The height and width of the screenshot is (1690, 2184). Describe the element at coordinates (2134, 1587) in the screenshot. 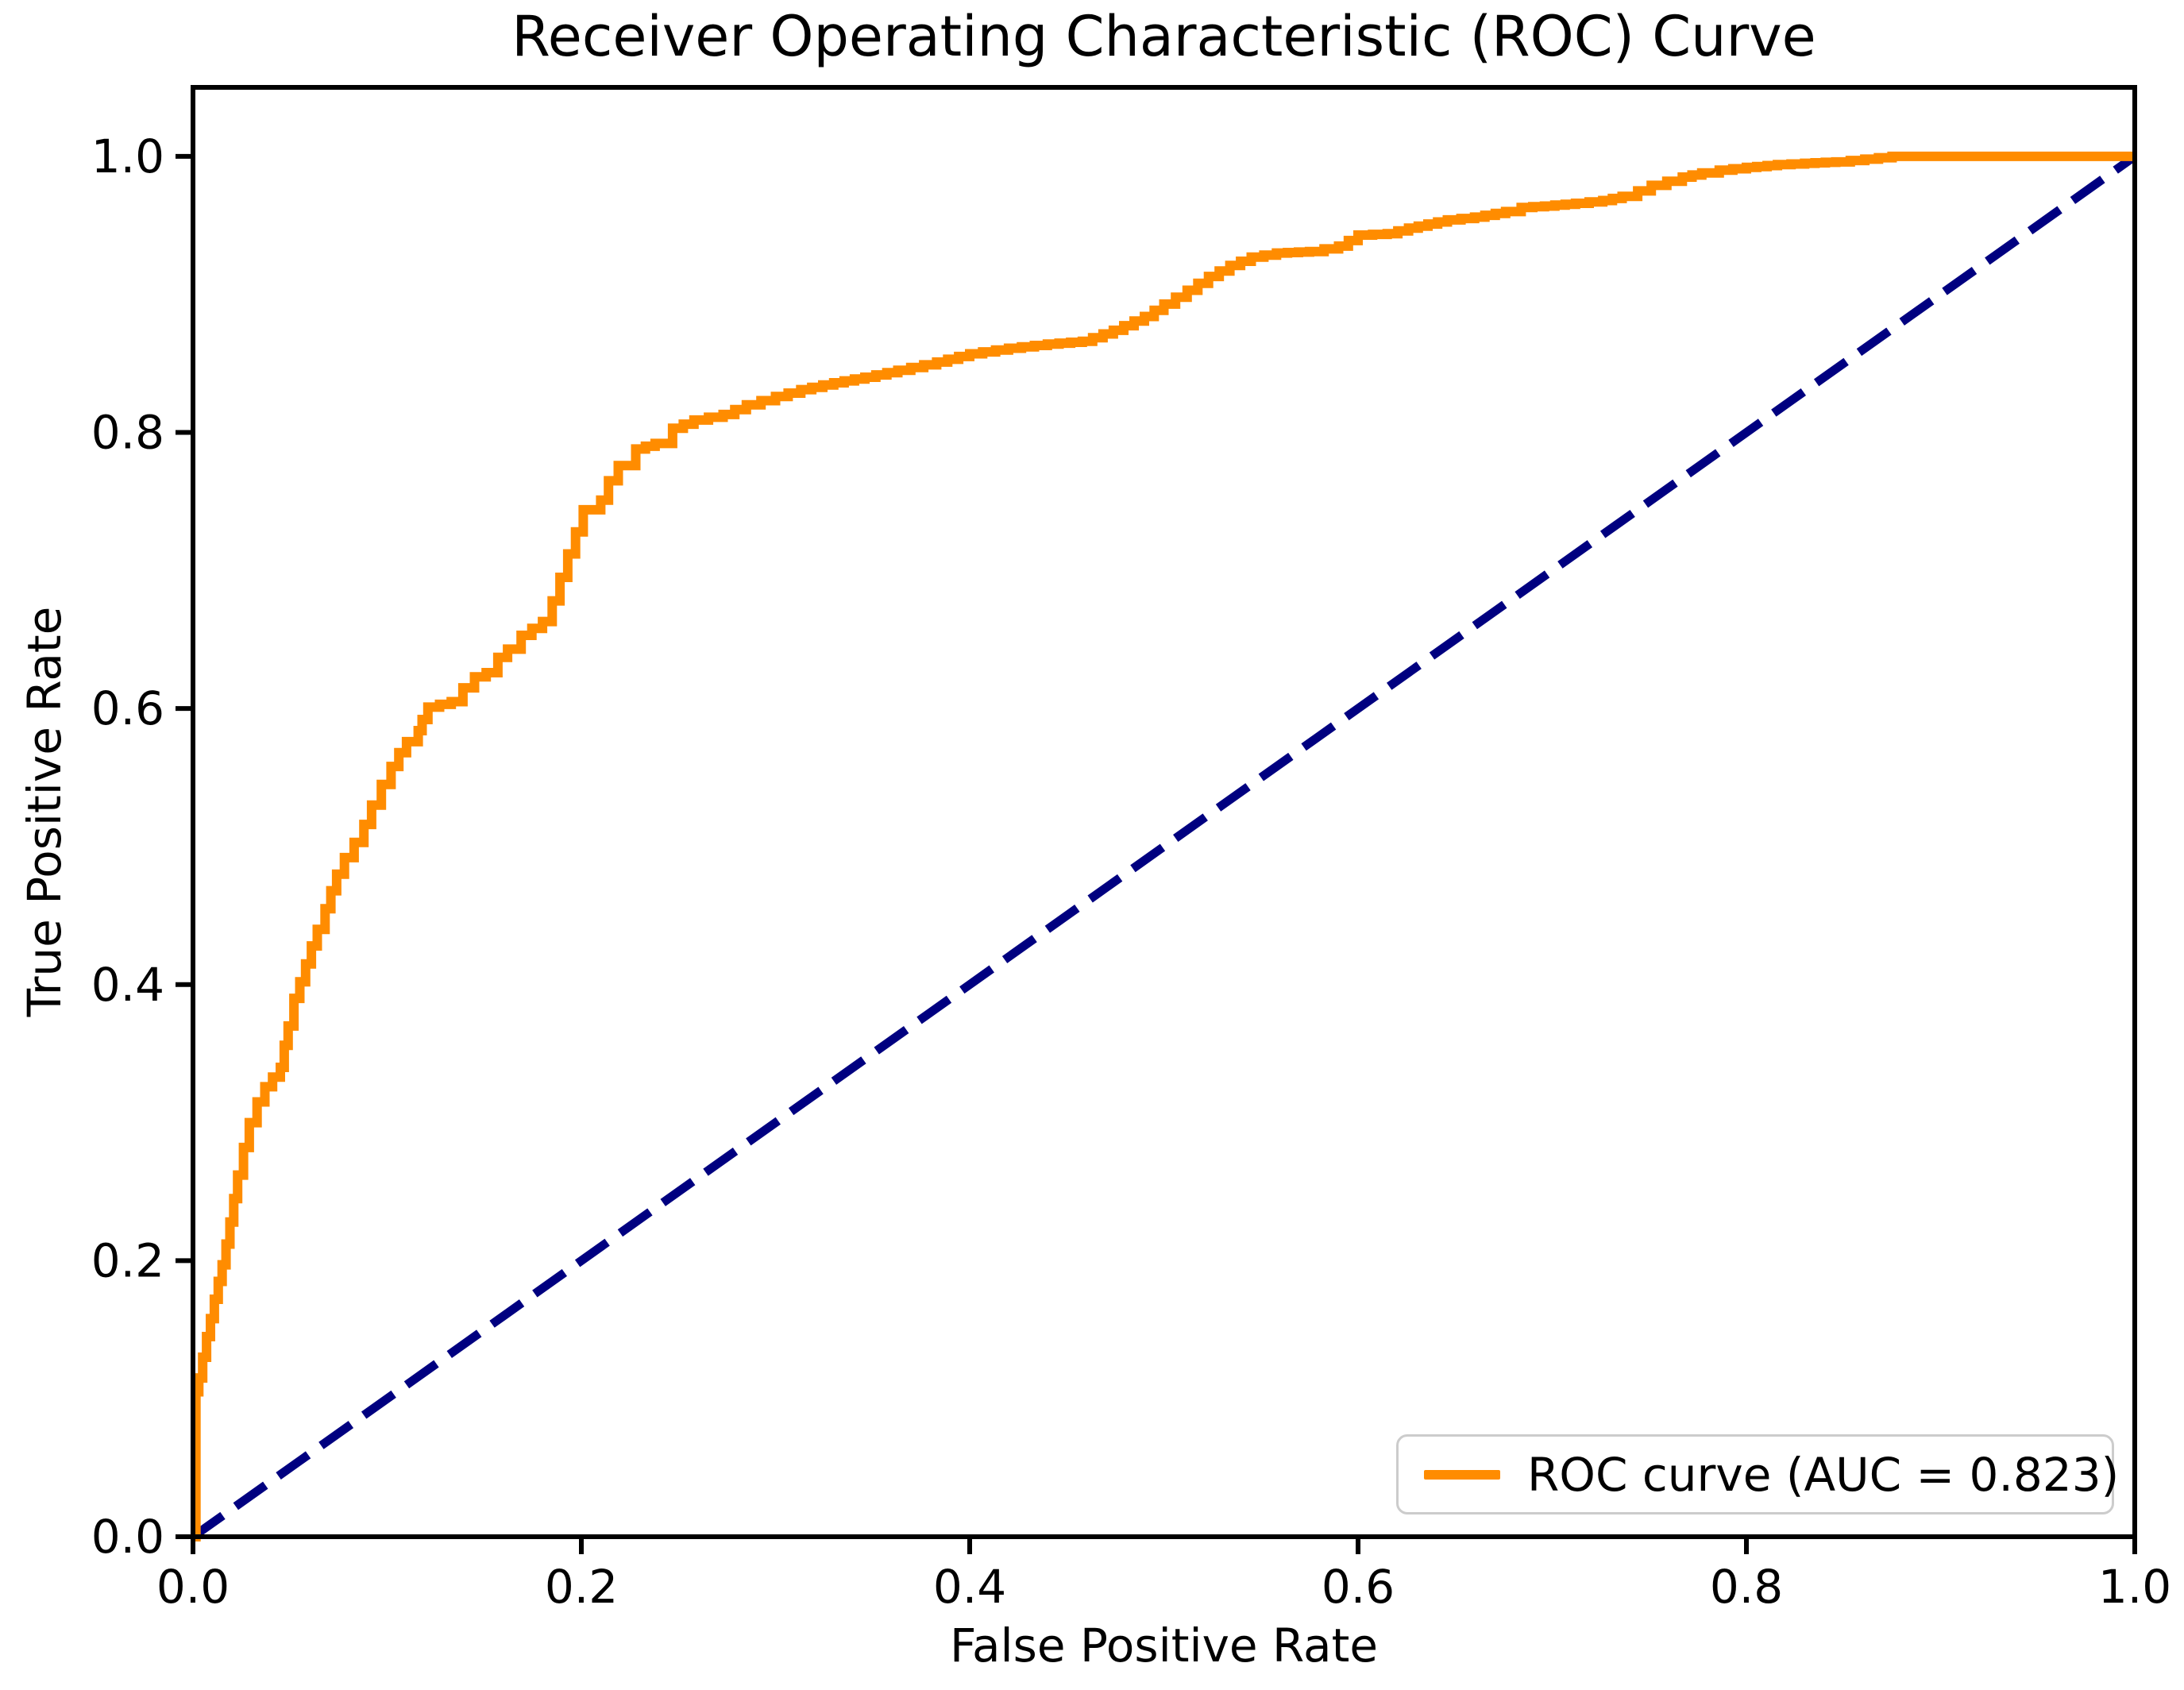

I see `x-tick-label: 1.0` at that location.